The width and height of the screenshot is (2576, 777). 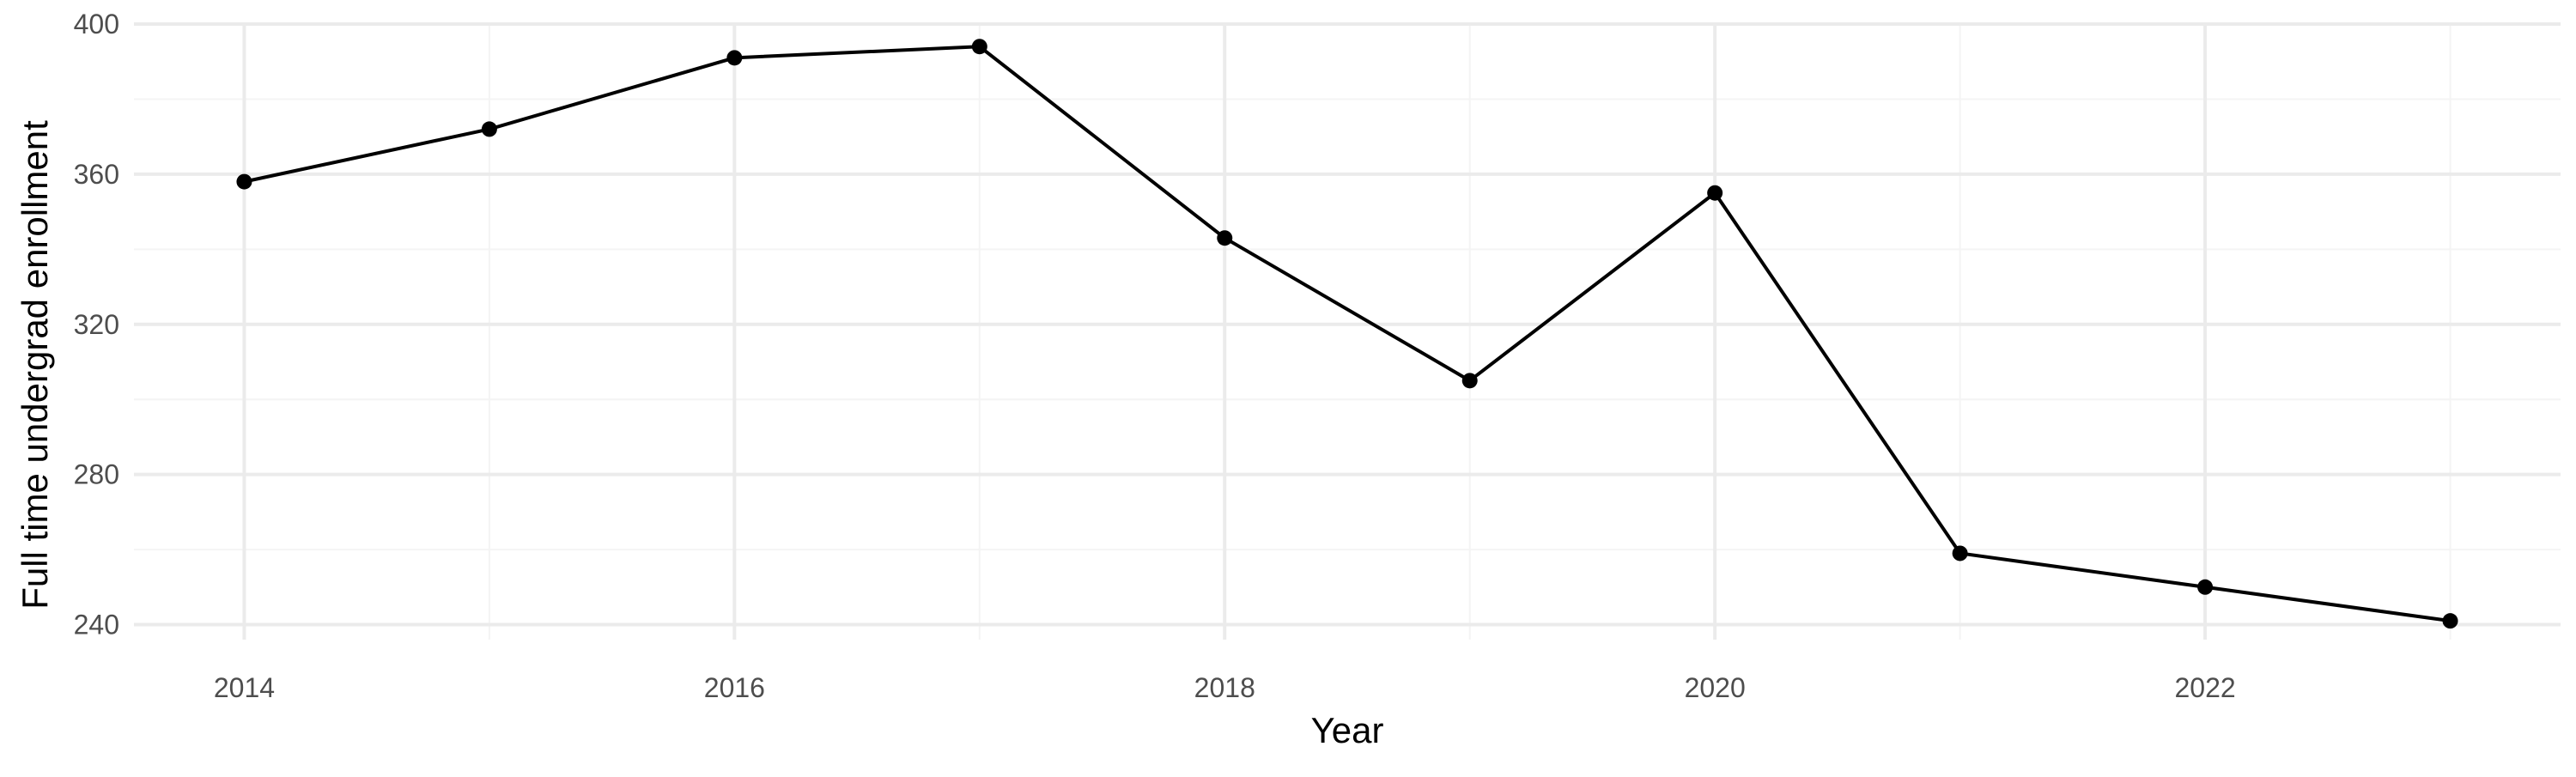 I want to click on y-axis-title: Full time undergrad enrollment, so click(x=35, y=365).